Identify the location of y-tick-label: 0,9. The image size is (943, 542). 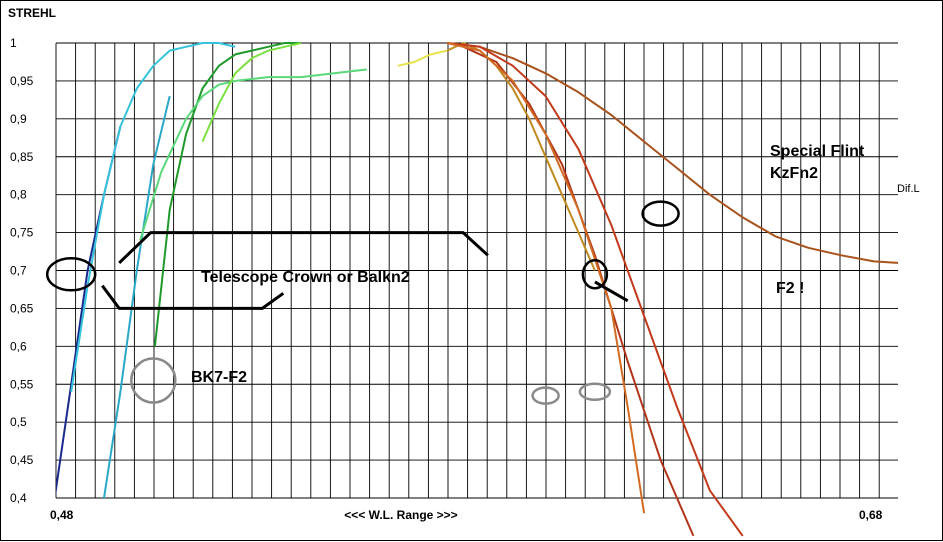
(18, 119).